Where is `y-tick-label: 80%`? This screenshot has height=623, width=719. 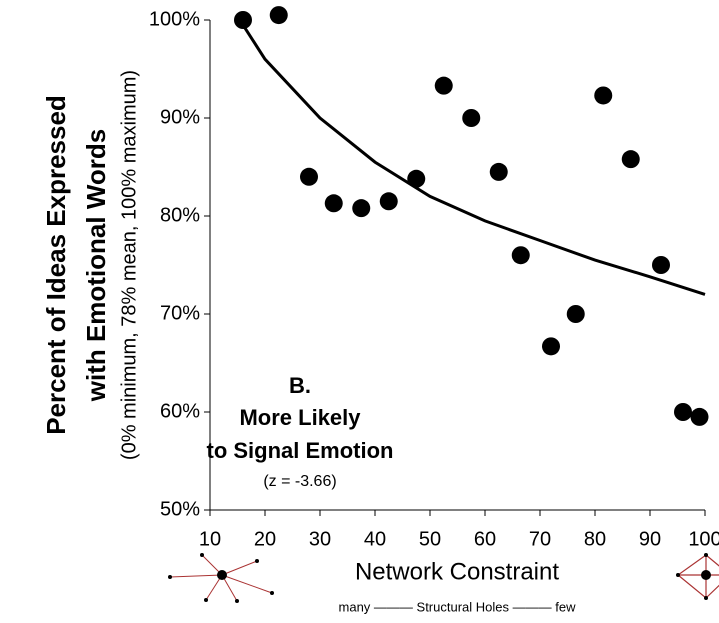 y-tick-label: 80% is located at coordinates (180, 215).